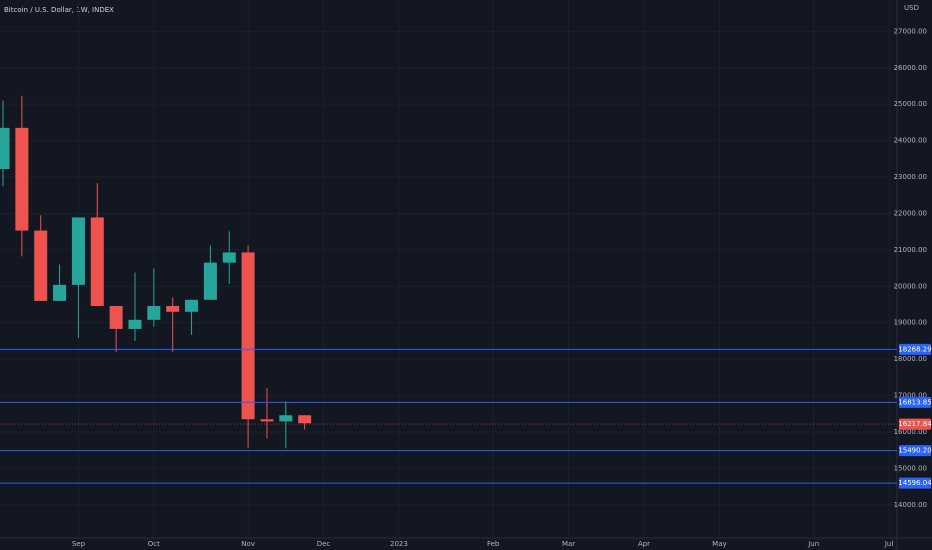 The height and width of the screenshot is (550, 932). I want to click on y-tick-label: 18000.00, so click(910, 359).